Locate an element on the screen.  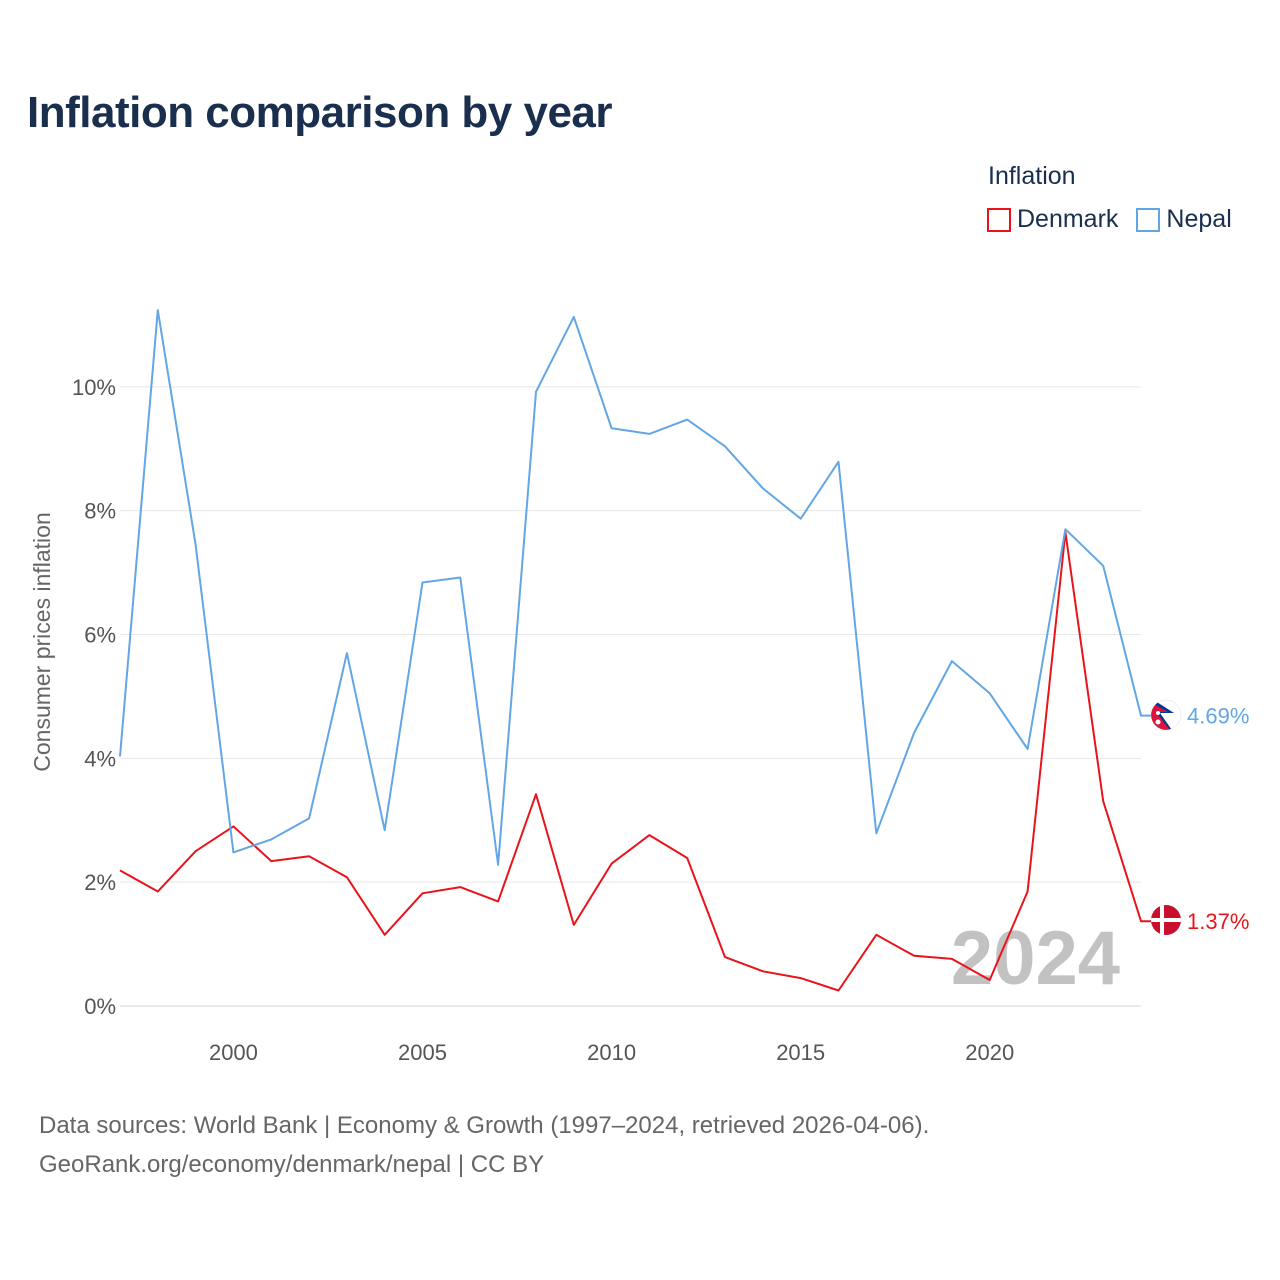
y-tick-label: 10% is located at coordinates (94, 387).